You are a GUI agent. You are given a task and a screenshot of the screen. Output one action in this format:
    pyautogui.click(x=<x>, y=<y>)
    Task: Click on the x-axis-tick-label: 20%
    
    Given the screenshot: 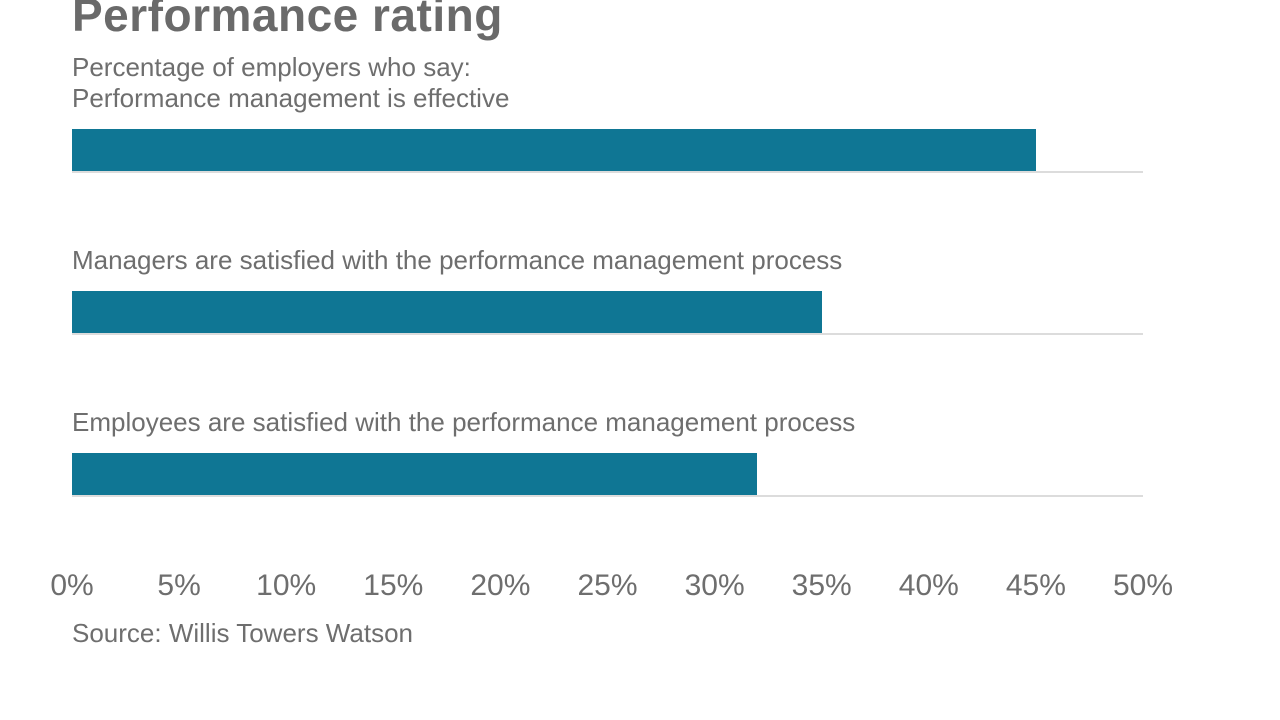 What is the action you would take?
    pyautogui.click(x=500, y=585)
    